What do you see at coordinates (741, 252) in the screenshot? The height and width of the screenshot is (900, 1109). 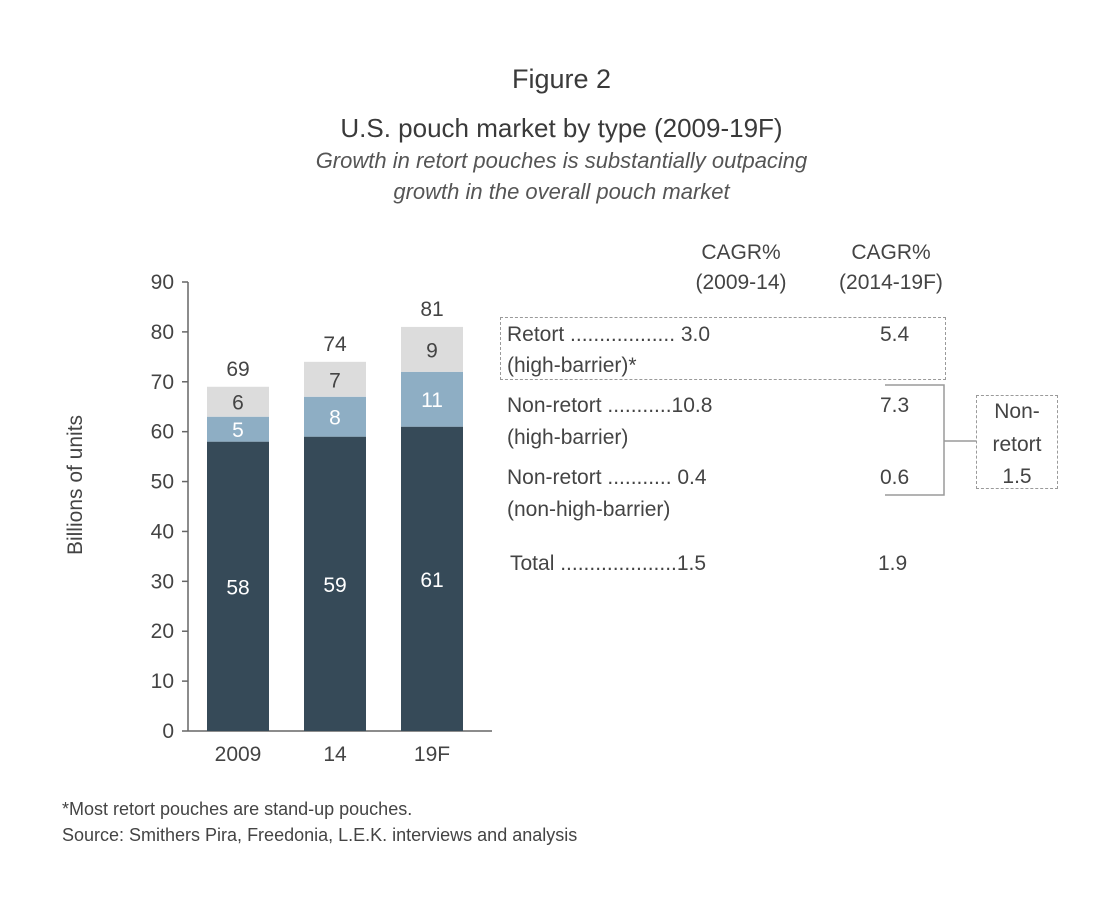 I see `cagr-col1-header-line1: CAGR%` at bounding box center [741, 252].